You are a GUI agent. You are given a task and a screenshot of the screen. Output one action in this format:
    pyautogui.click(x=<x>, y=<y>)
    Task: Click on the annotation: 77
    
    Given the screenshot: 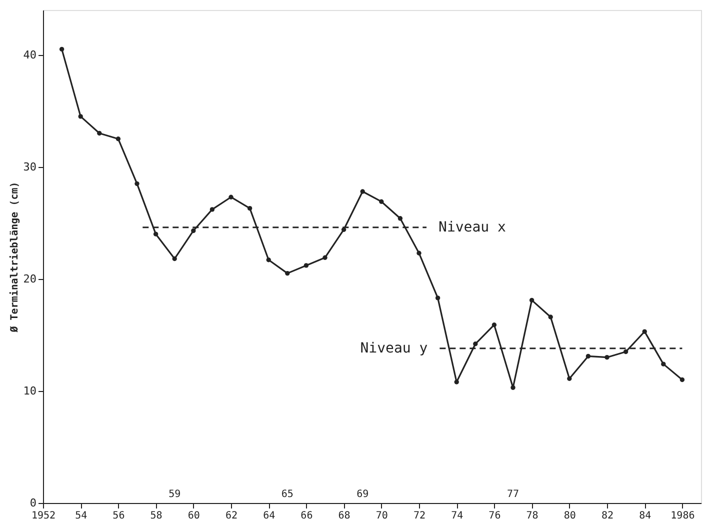 What is the action you would take?
    pyautogui.click(x=513, y=494)
    